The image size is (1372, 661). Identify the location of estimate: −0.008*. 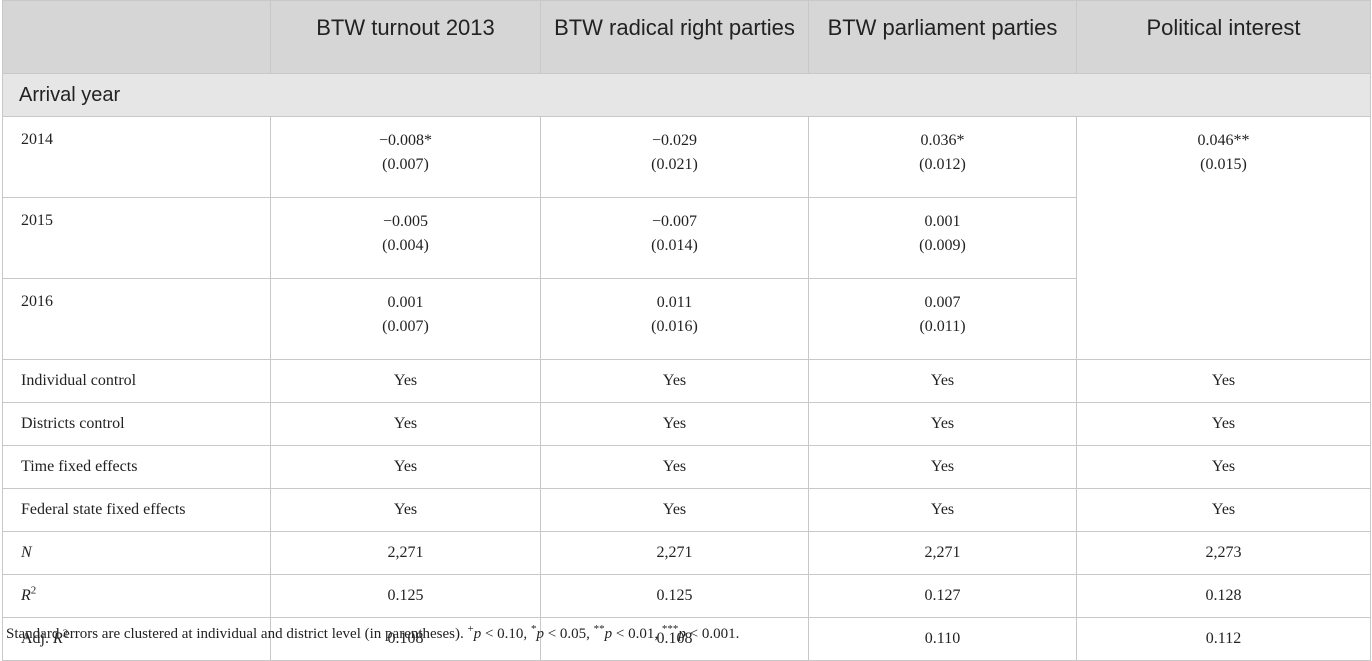
(405, 140).